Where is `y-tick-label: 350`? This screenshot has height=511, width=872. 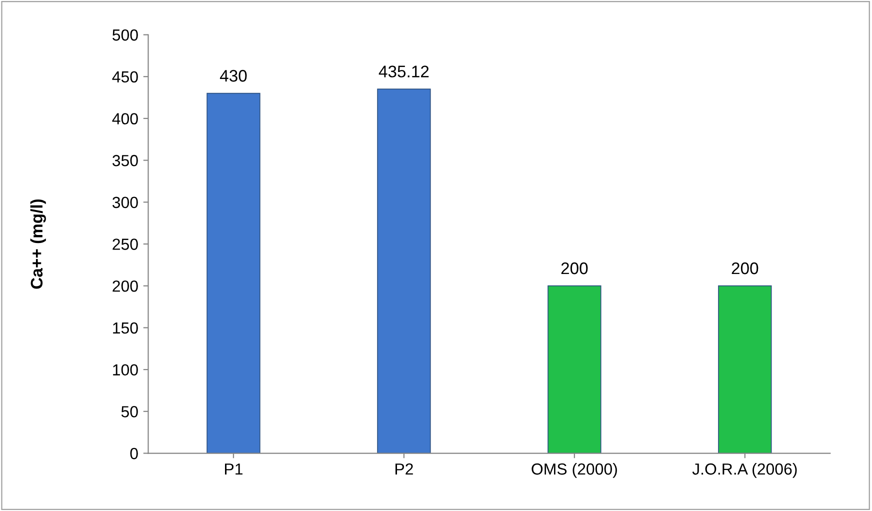 y-tick-label: 350 is located at coordinates (125, 160).